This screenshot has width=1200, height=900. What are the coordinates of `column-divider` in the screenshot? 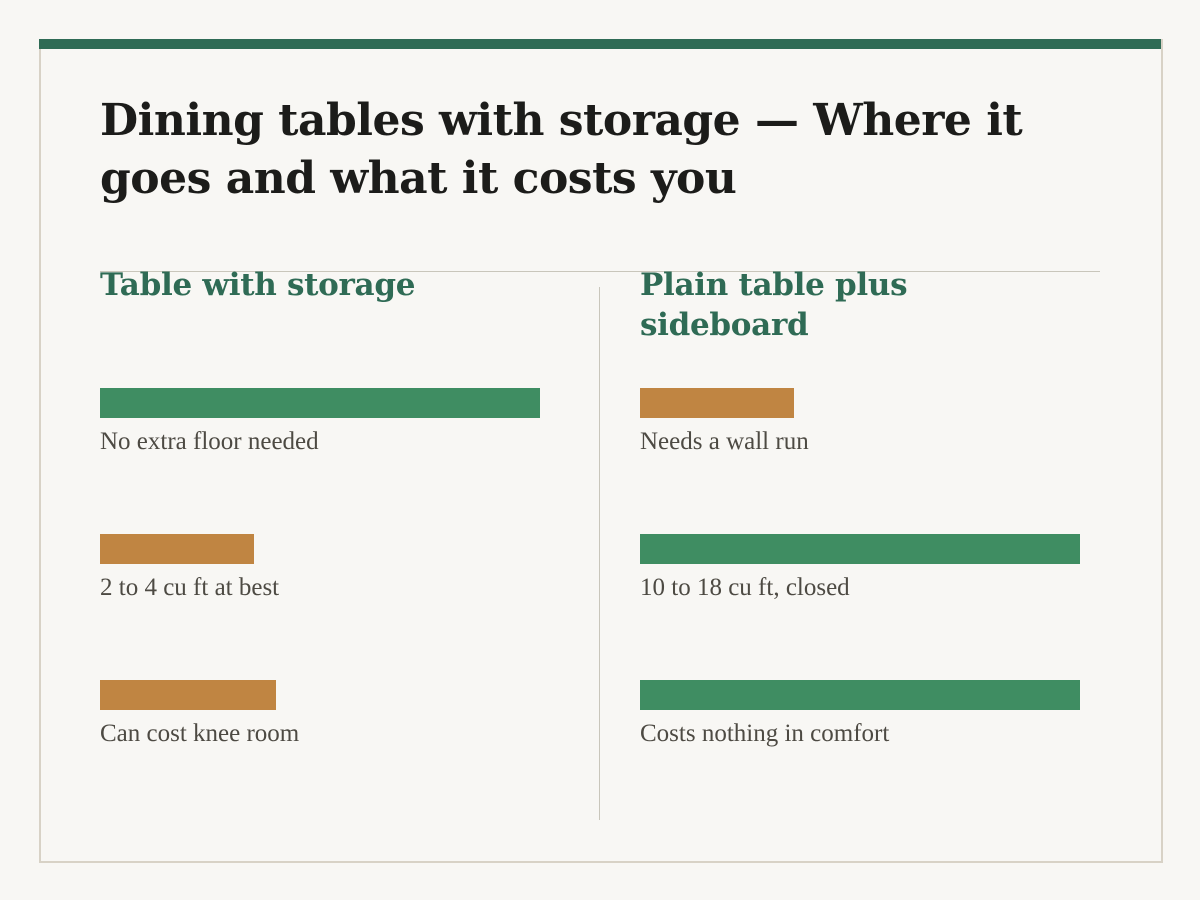 It's located at (599, 553).